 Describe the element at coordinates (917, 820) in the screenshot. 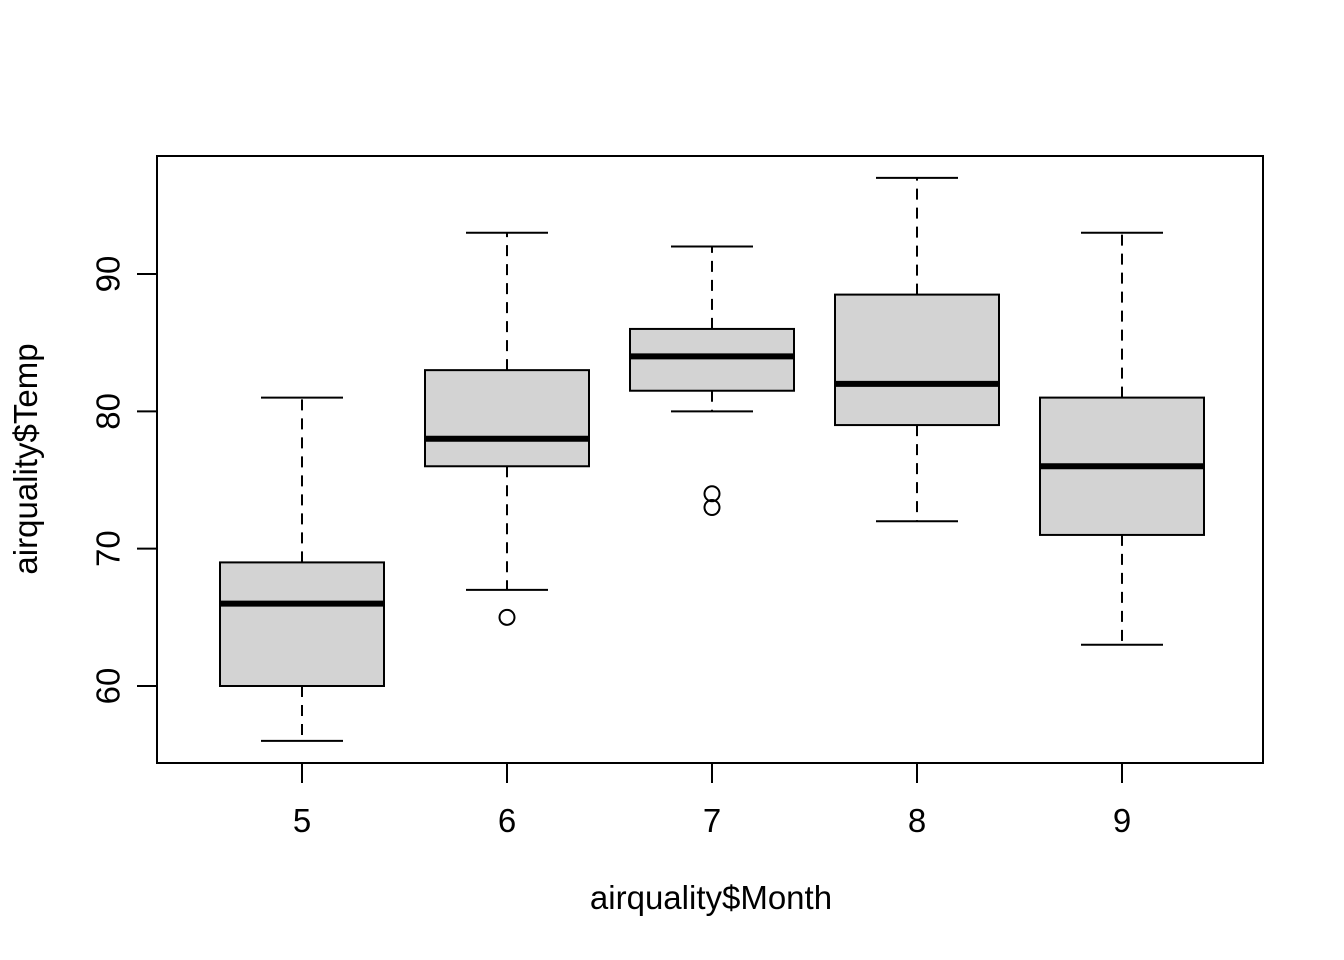

I see `x-tick-label: 8` at that location.